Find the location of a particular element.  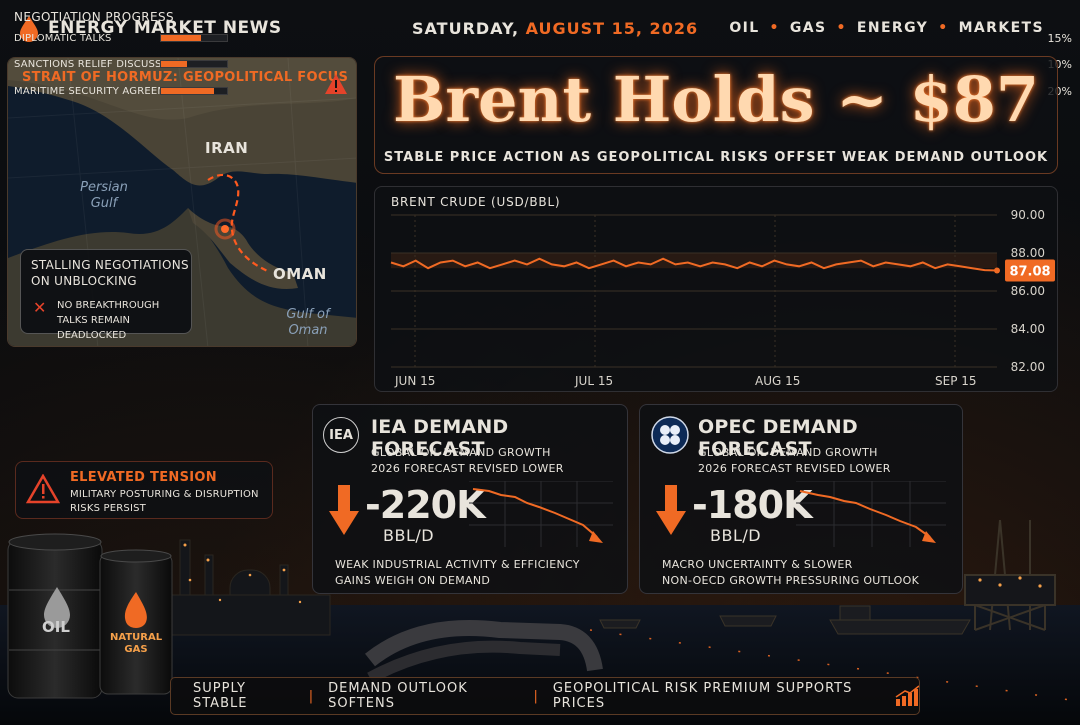

persian-gulf-line1: Persian is located at coordinates (104, 187).